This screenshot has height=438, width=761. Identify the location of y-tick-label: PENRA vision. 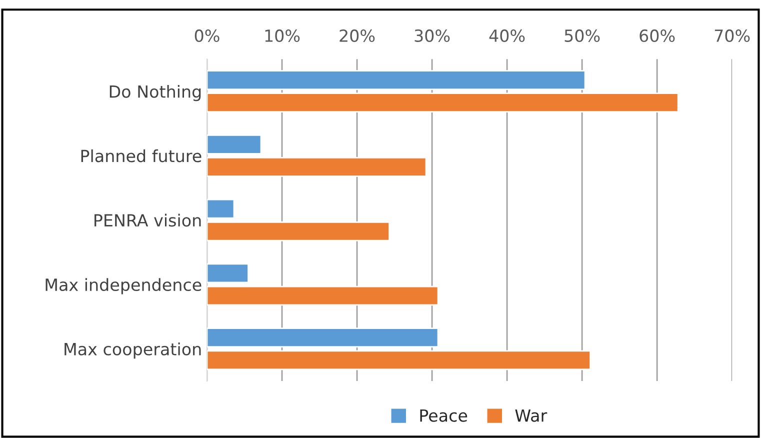
(147, 220).